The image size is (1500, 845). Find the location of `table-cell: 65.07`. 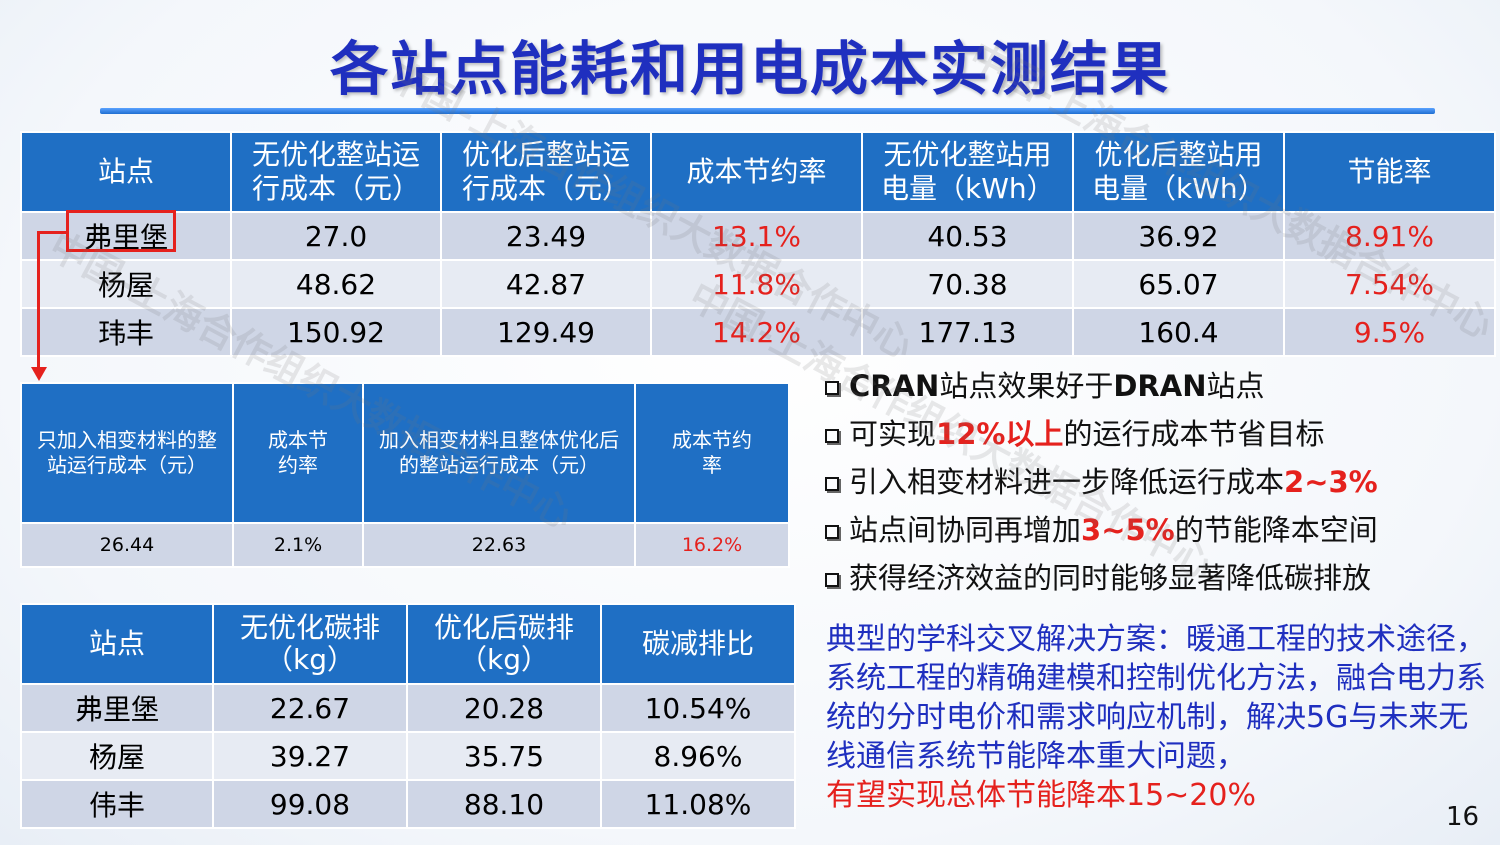

table-cell: 65.07 is located at coordinates (1178, 284).